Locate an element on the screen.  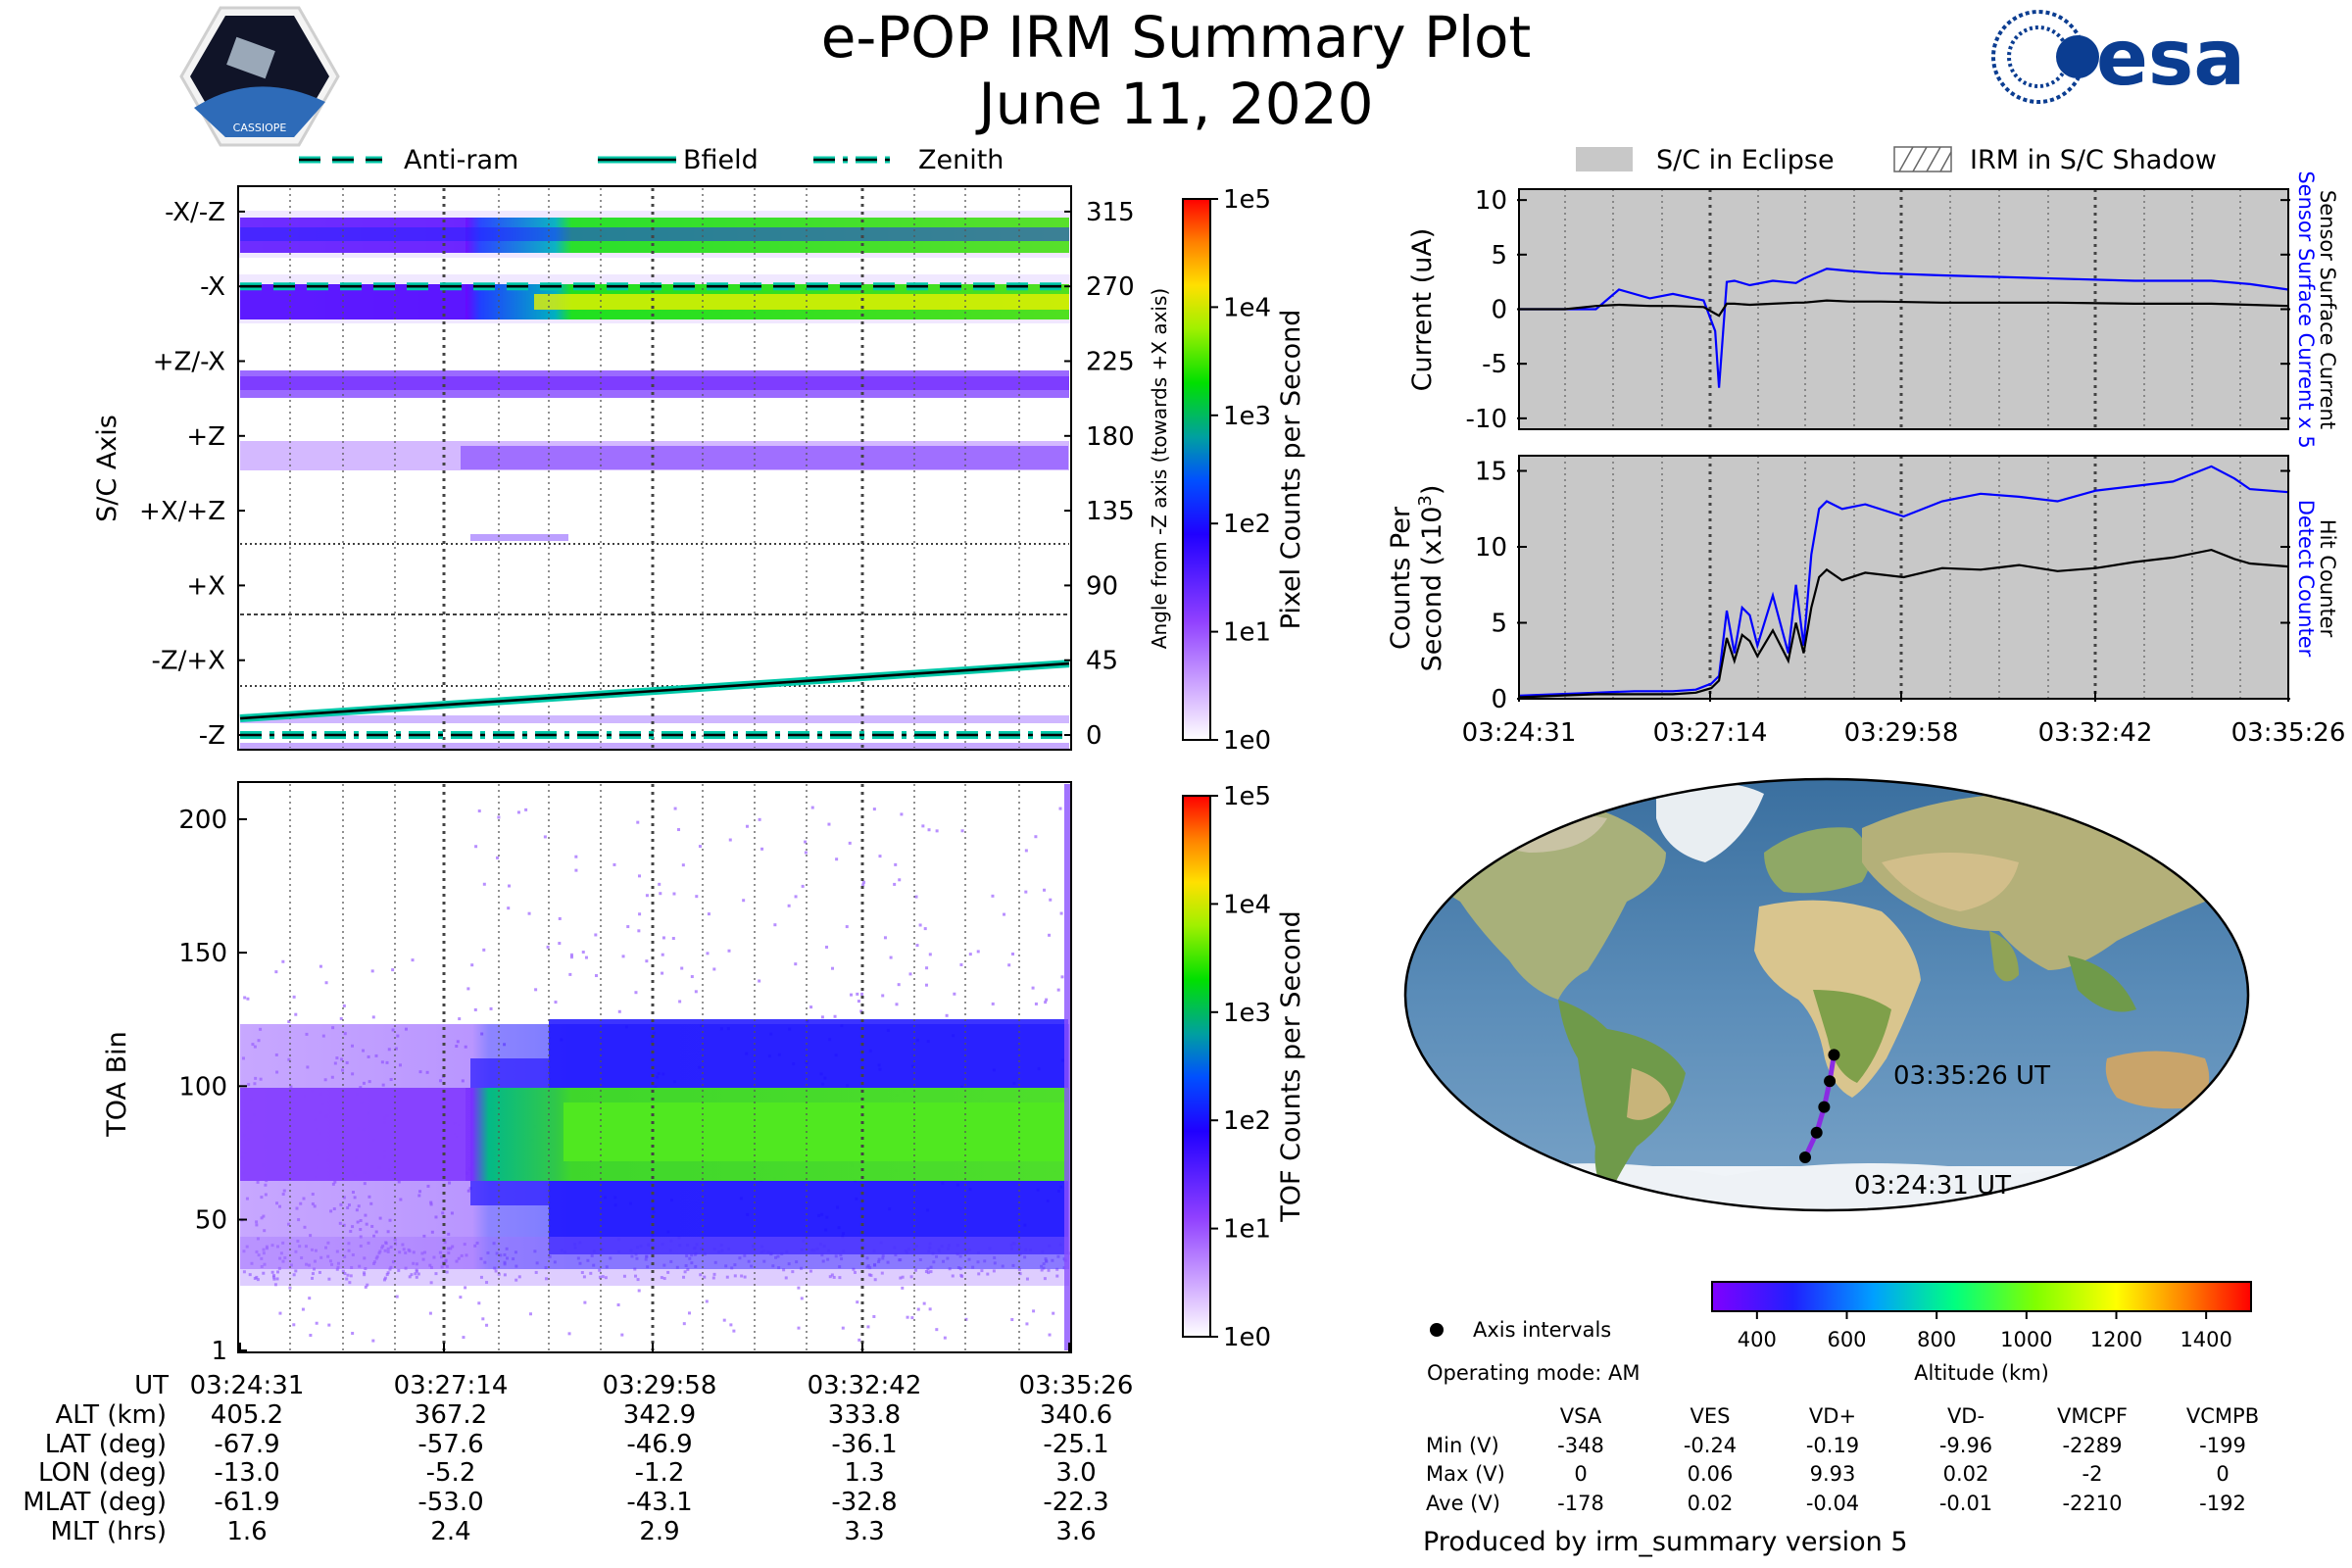
pixel-angle-labels: 315 270 225 180 135 90 45 0 is located at coordinates (1099, 474).